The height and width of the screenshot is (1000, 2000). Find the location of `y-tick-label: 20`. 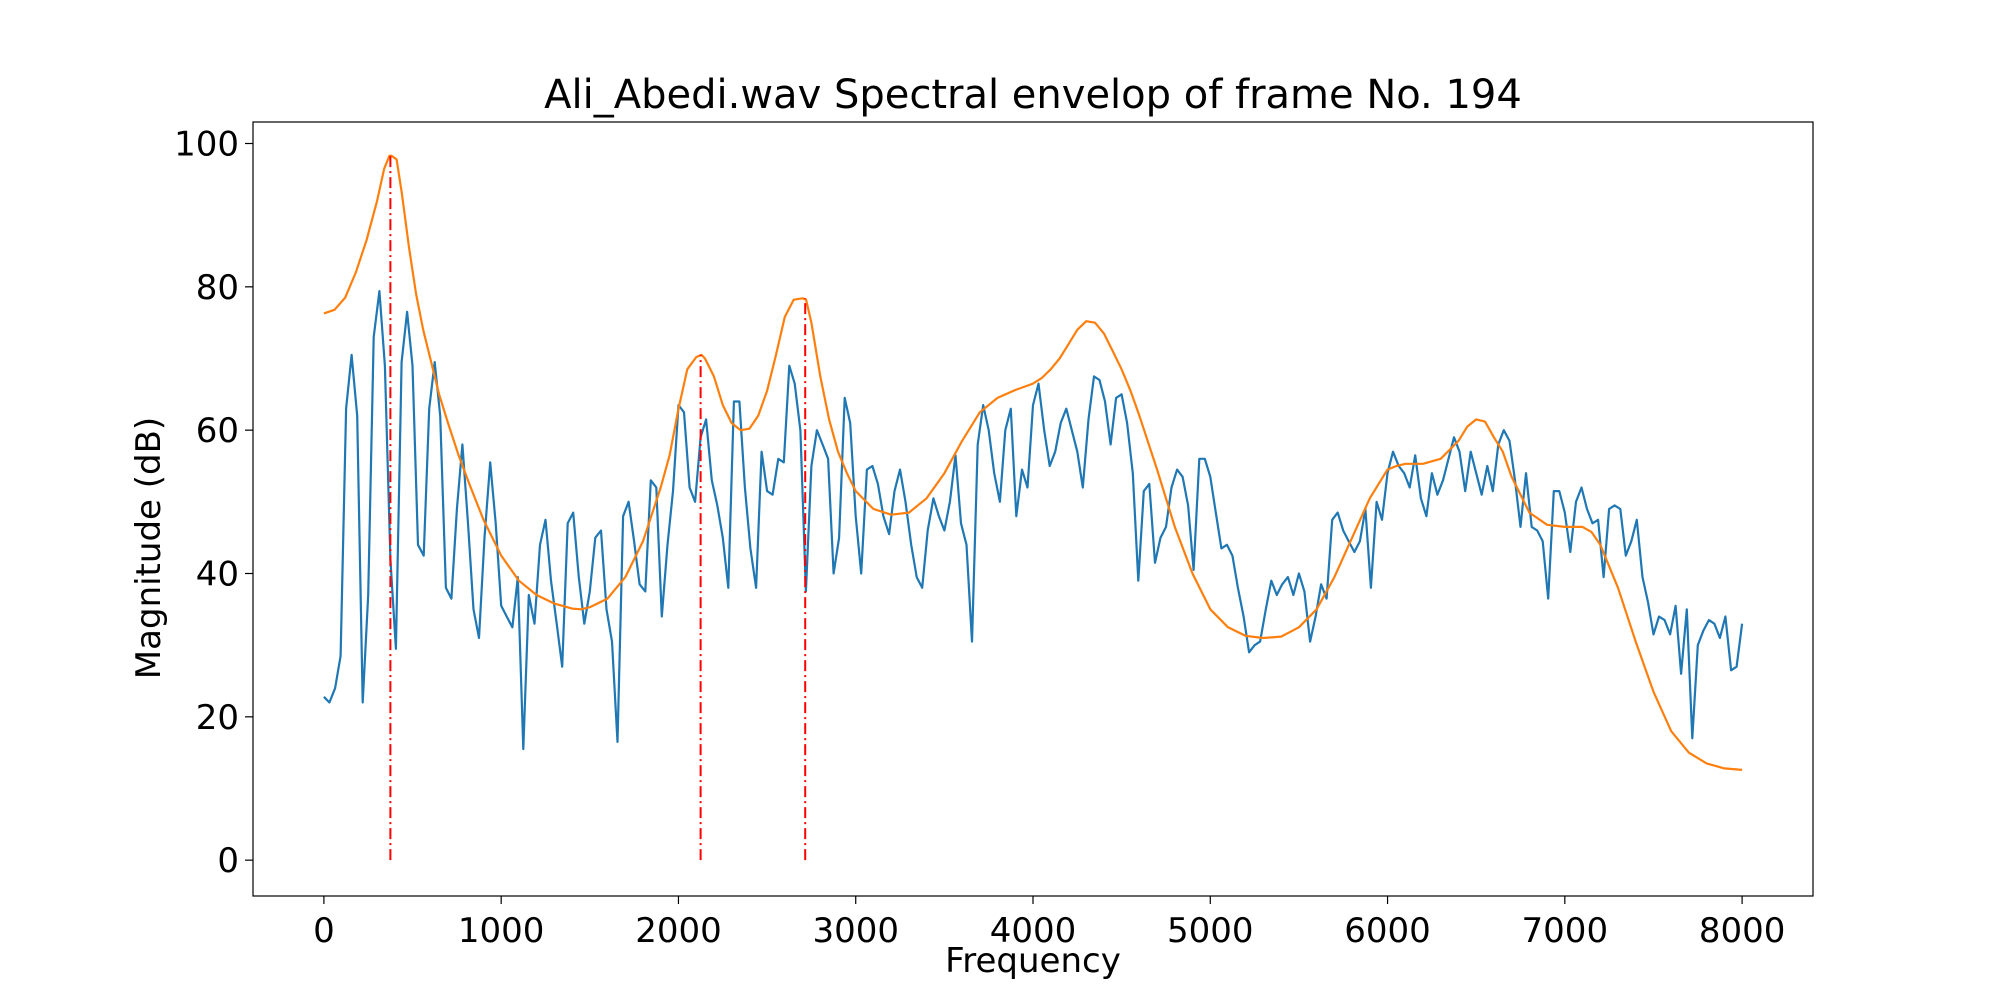

y-tick-label: 20 is located at coordinates (217, 718).